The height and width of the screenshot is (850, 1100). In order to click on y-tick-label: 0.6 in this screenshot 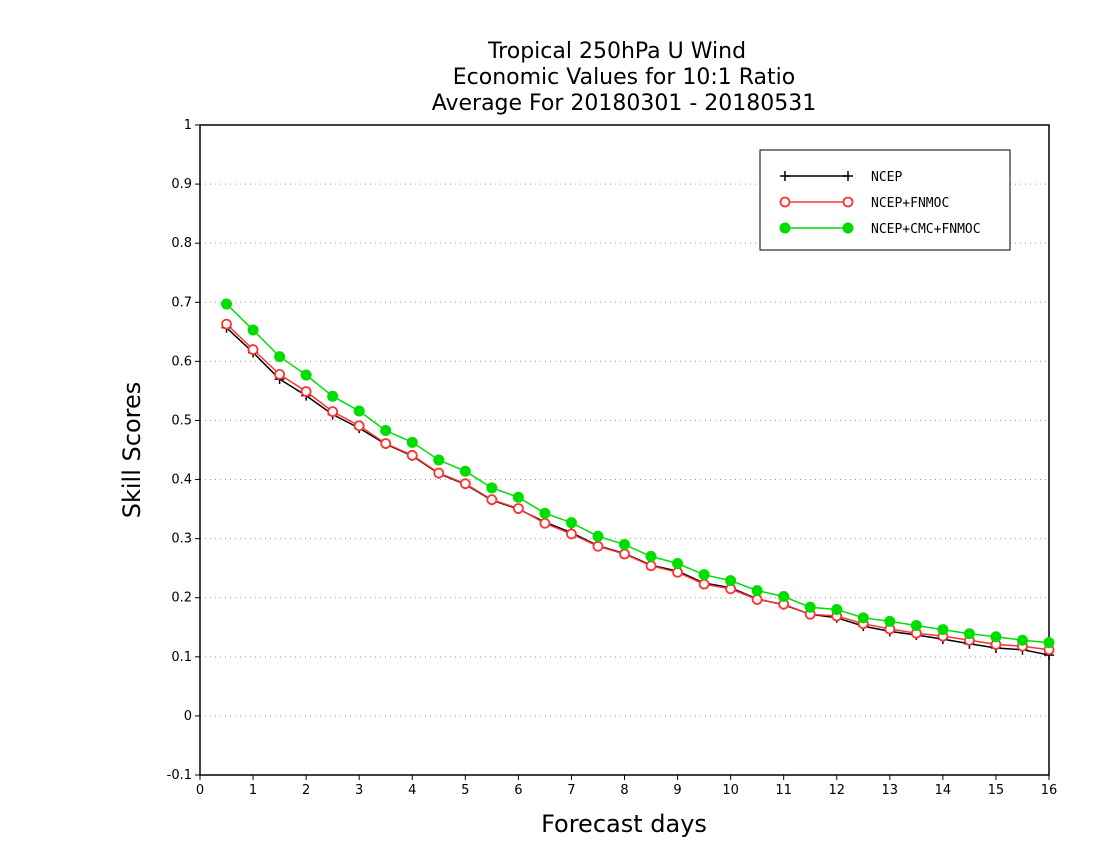, I will do `click(181, 361)`.